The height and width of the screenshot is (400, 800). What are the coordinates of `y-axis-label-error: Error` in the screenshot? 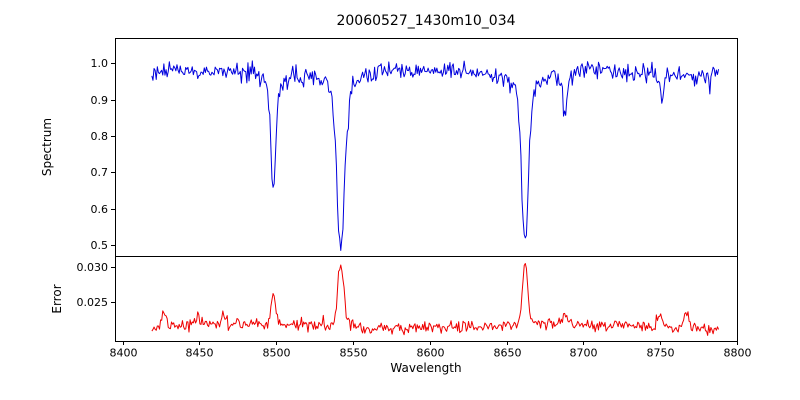 It's located at (57, 299).